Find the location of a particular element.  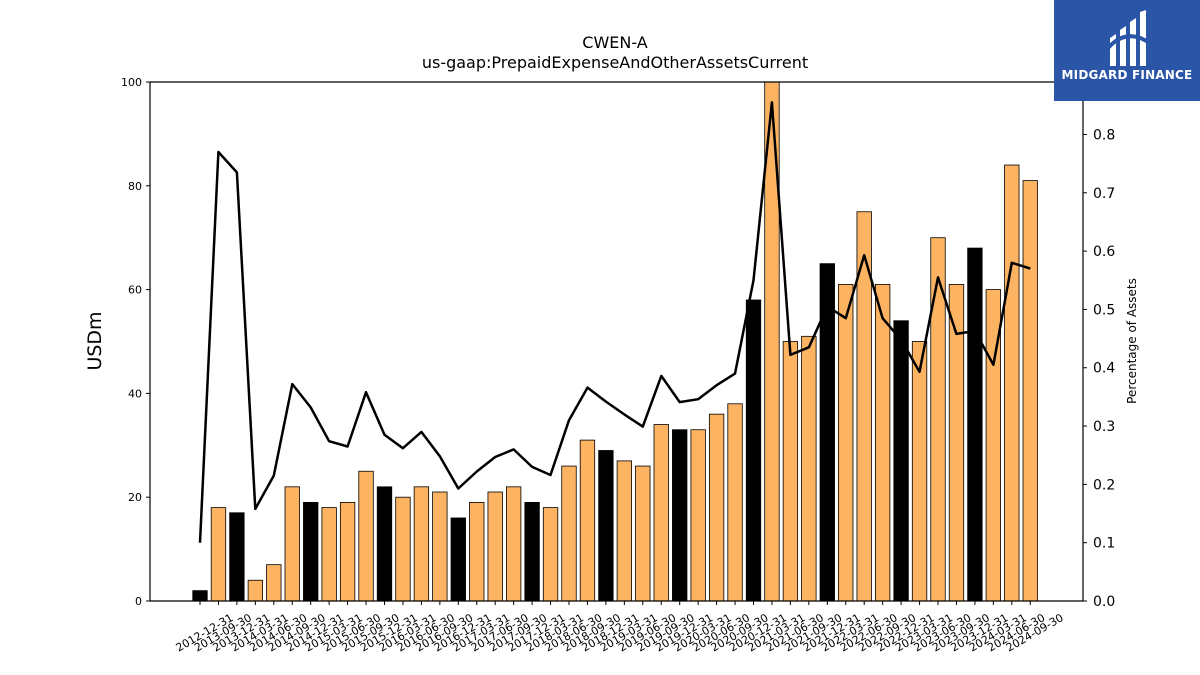

y-tick-label-left: 40 is located at coordinates (135, 393).